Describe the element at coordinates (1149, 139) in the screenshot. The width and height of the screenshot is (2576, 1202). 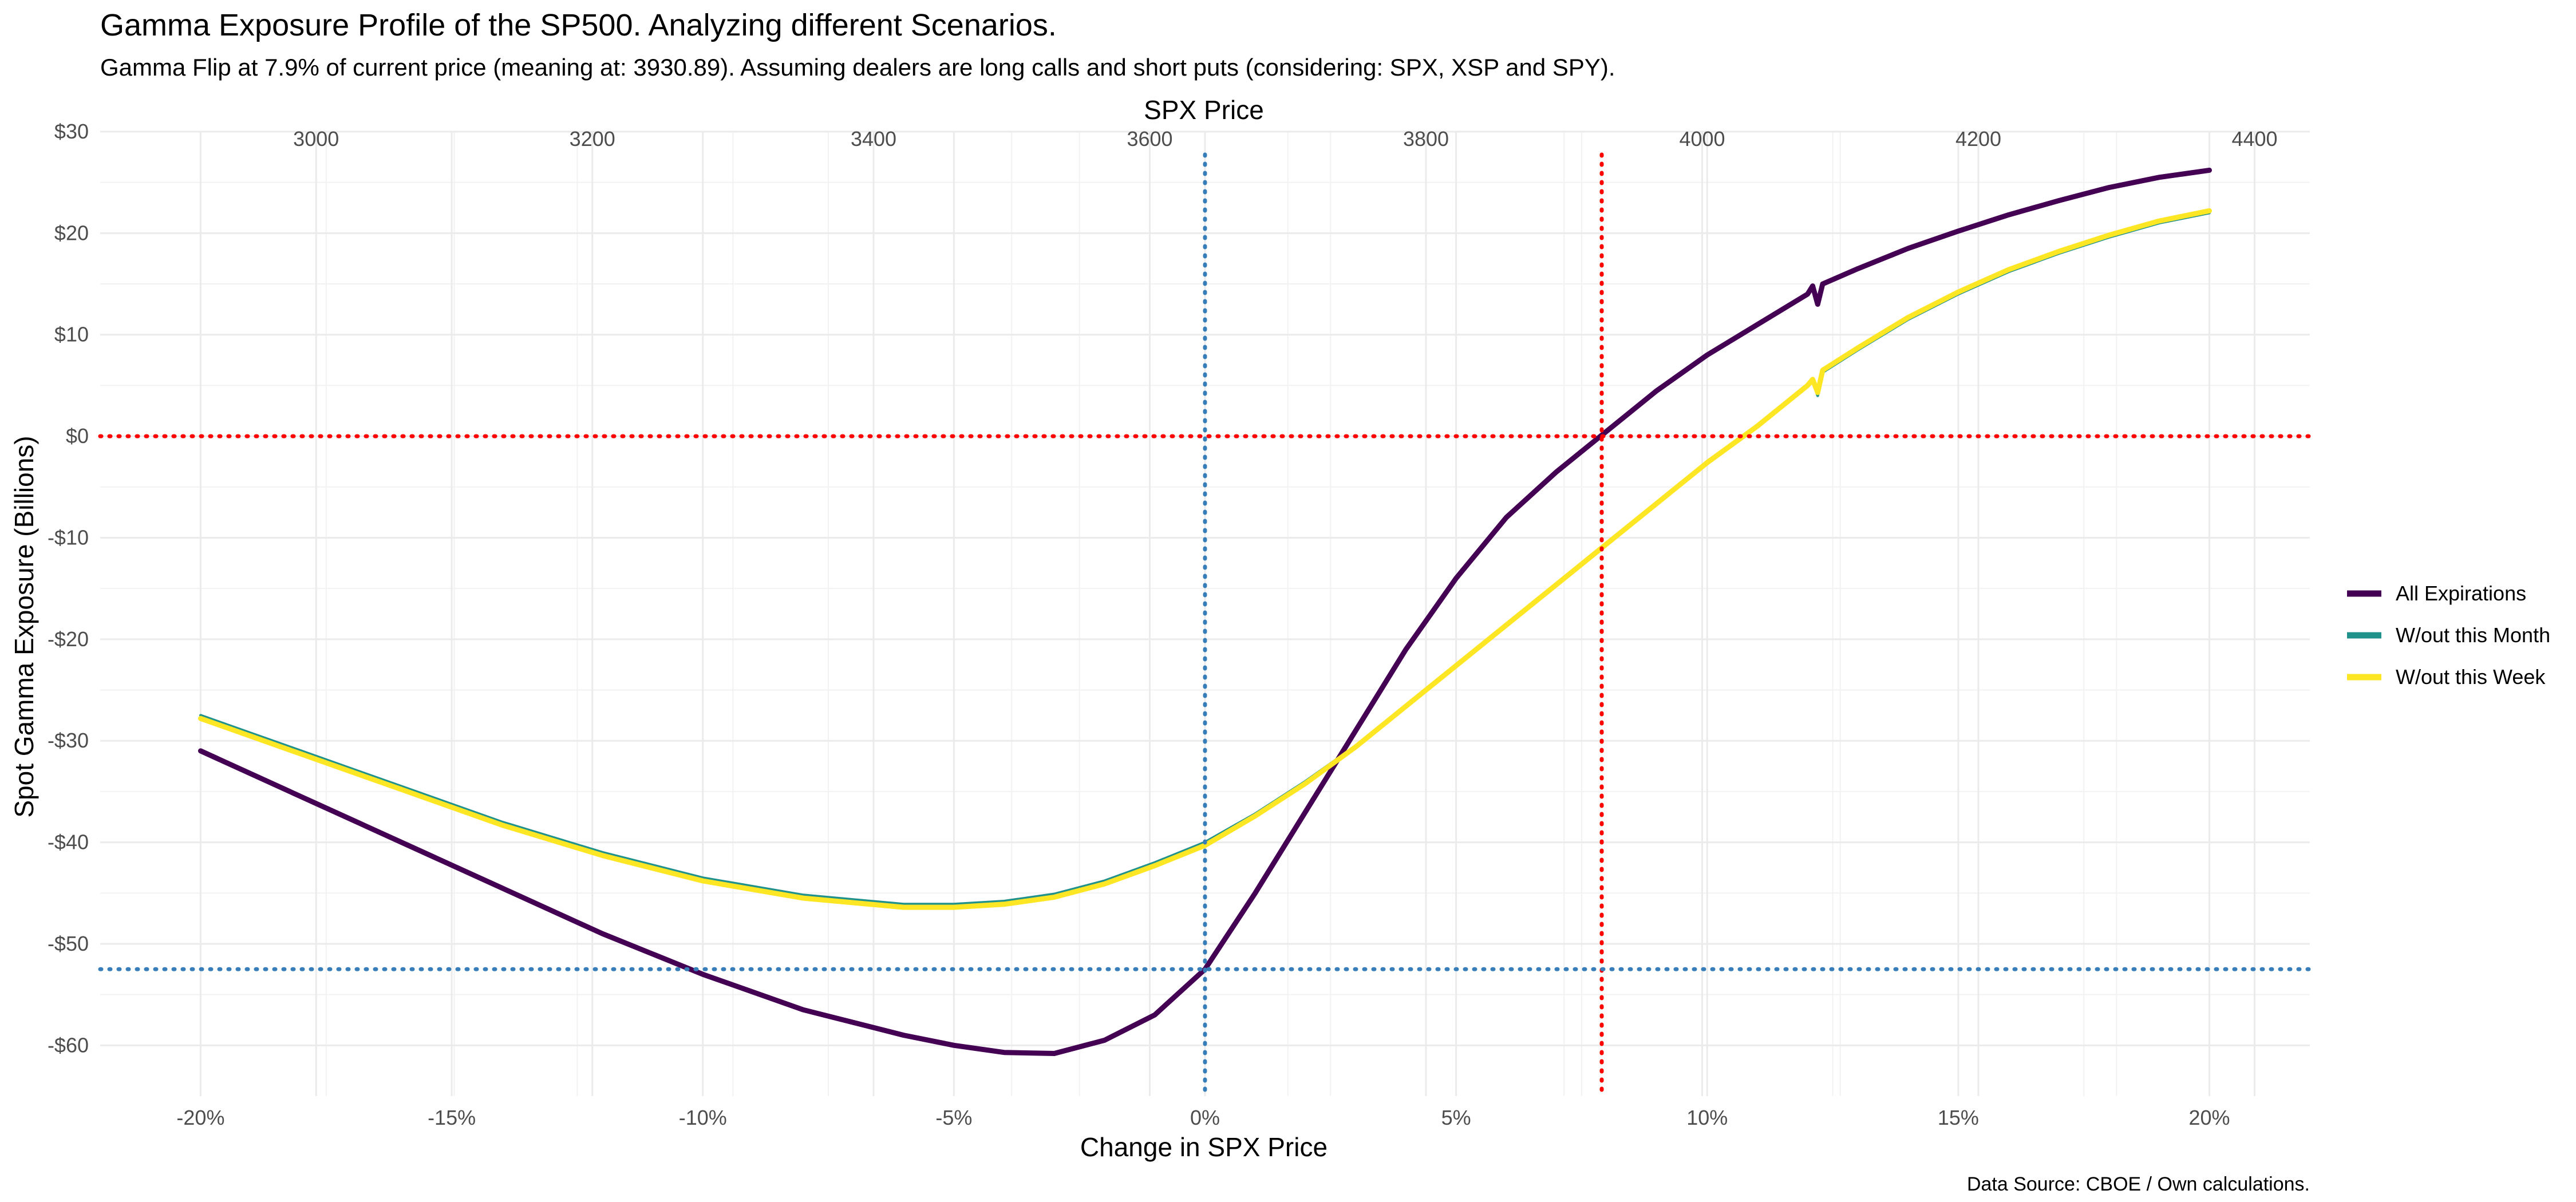
I see `top-tick-label: 3600` at that location.